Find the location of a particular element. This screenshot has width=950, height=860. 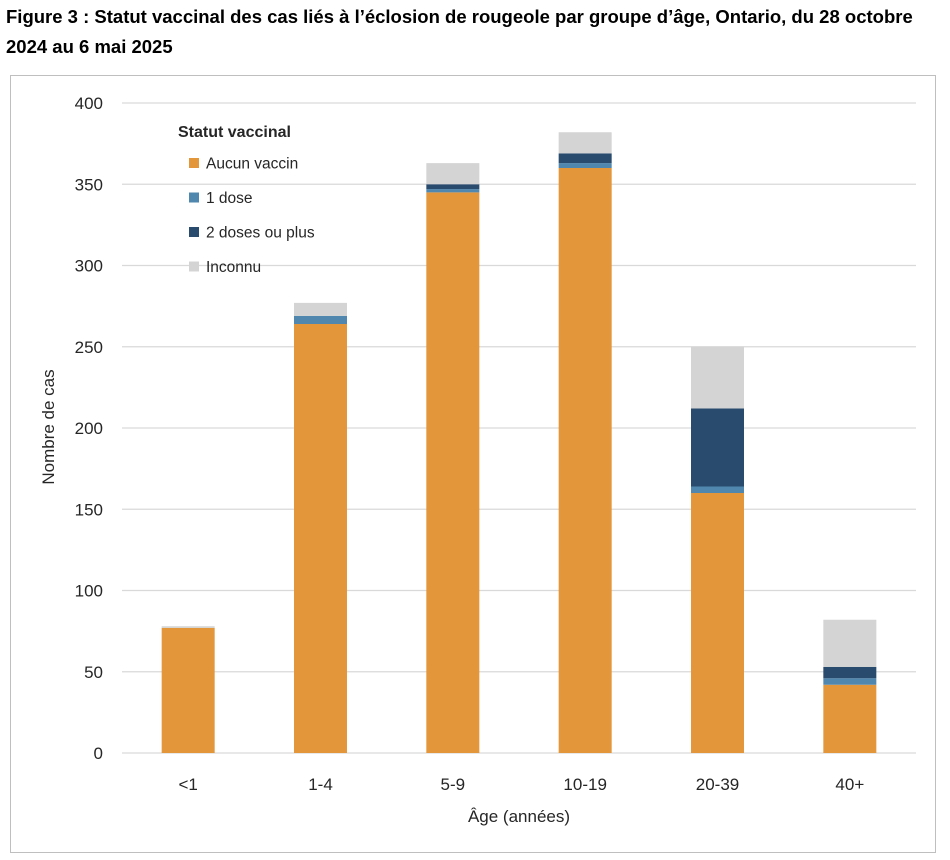

legend-label: 2 doses ou plus is located at coordinates (260, 233).